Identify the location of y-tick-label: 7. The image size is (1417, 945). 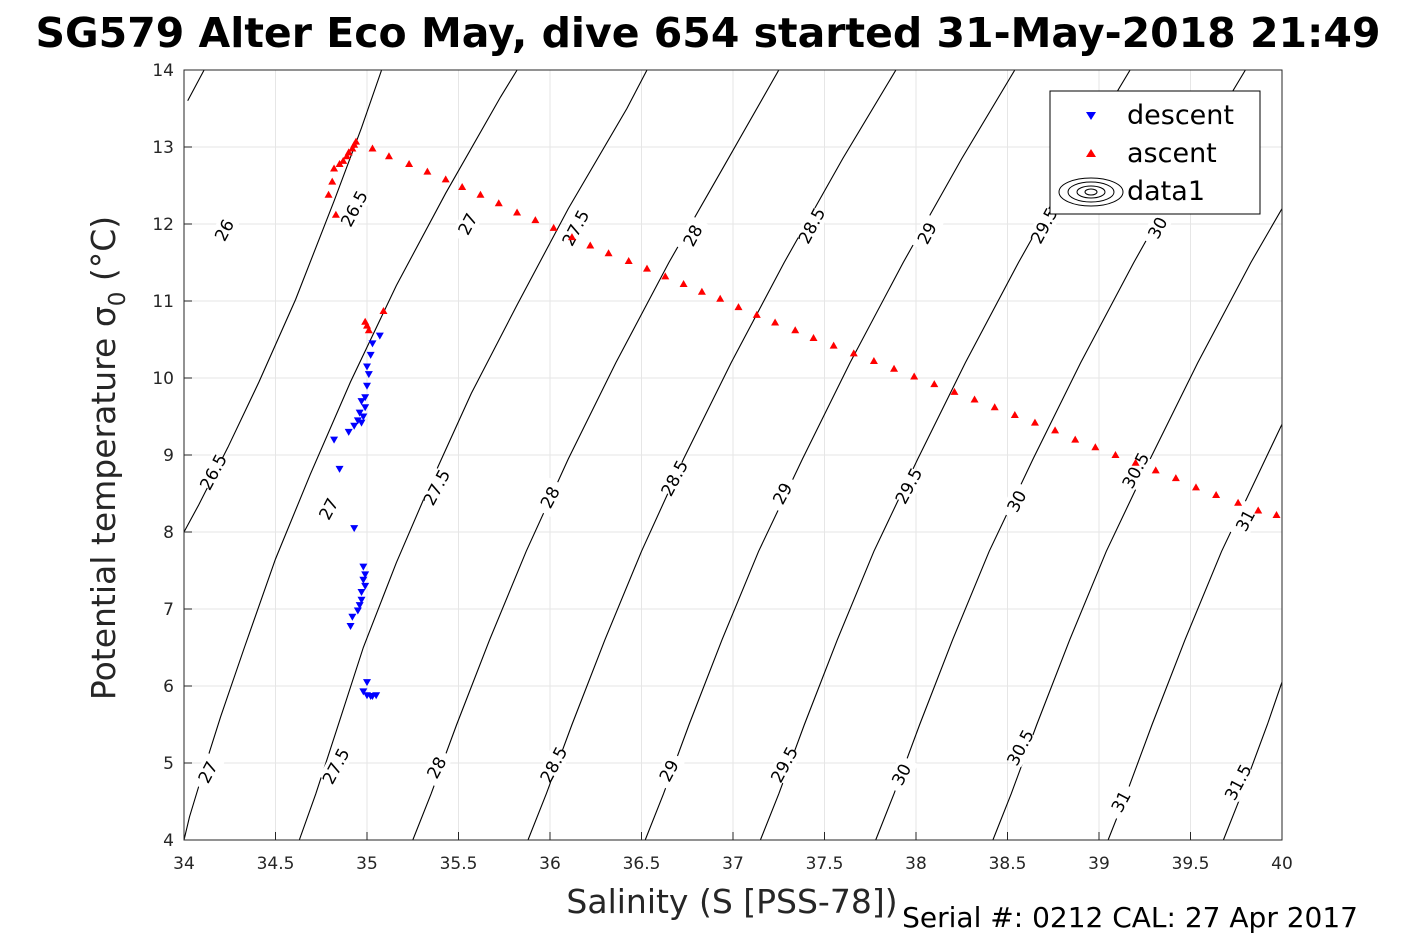
(168, 610).